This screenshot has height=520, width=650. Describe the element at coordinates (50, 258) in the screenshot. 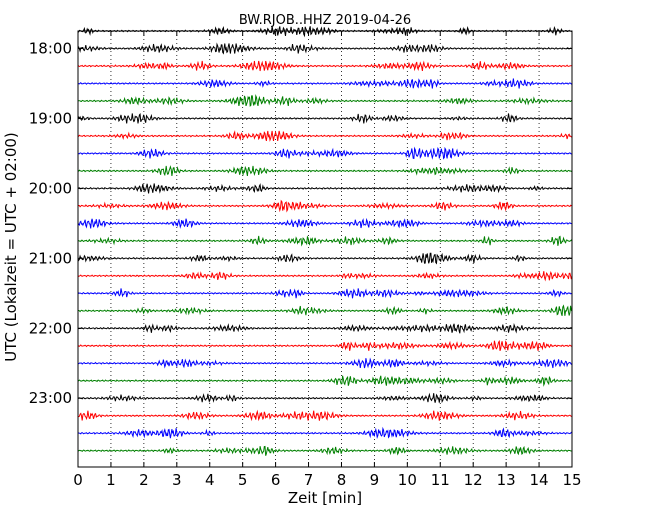

I see `y-tick-label: 21:00` at that location.